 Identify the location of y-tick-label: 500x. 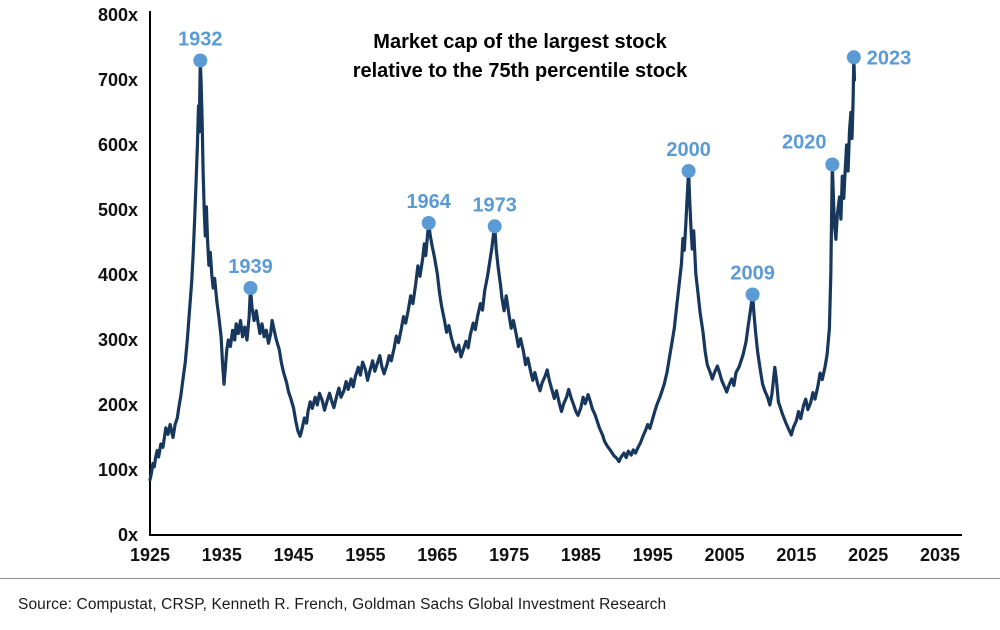
(118, 210).